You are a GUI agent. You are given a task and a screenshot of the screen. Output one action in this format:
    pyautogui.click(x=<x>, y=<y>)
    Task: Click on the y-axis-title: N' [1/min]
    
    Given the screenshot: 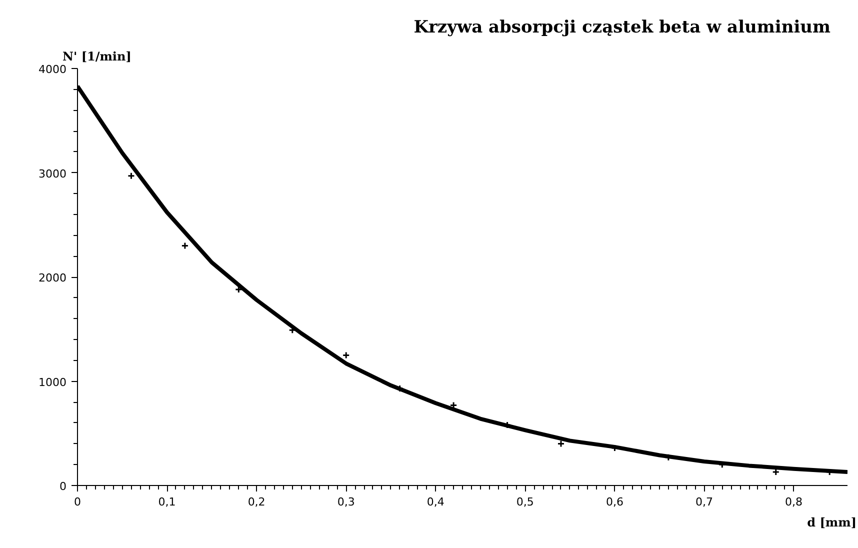 What is the action you would take?
    pyautogui.click(x=97, y=57)
    